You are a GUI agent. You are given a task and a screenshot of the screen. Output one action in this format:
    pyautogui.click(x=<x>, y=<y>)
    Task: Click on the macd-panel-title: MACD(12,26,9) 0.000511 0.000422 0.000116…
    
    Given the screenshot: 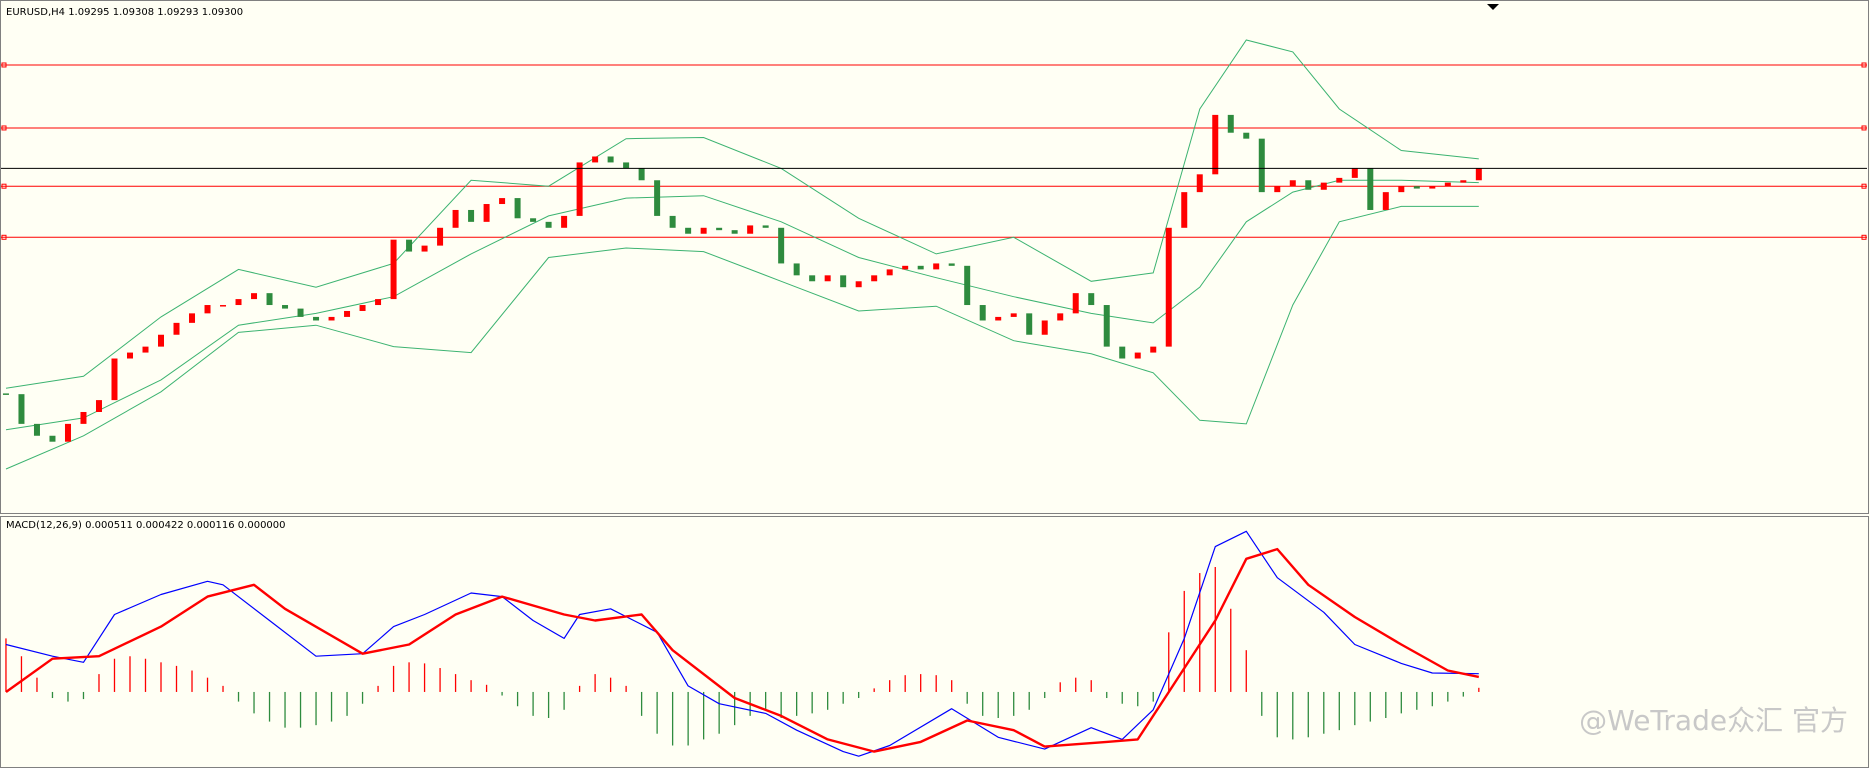 What is the action you would take?
    pyautogui.click(x=146, y=525)
    